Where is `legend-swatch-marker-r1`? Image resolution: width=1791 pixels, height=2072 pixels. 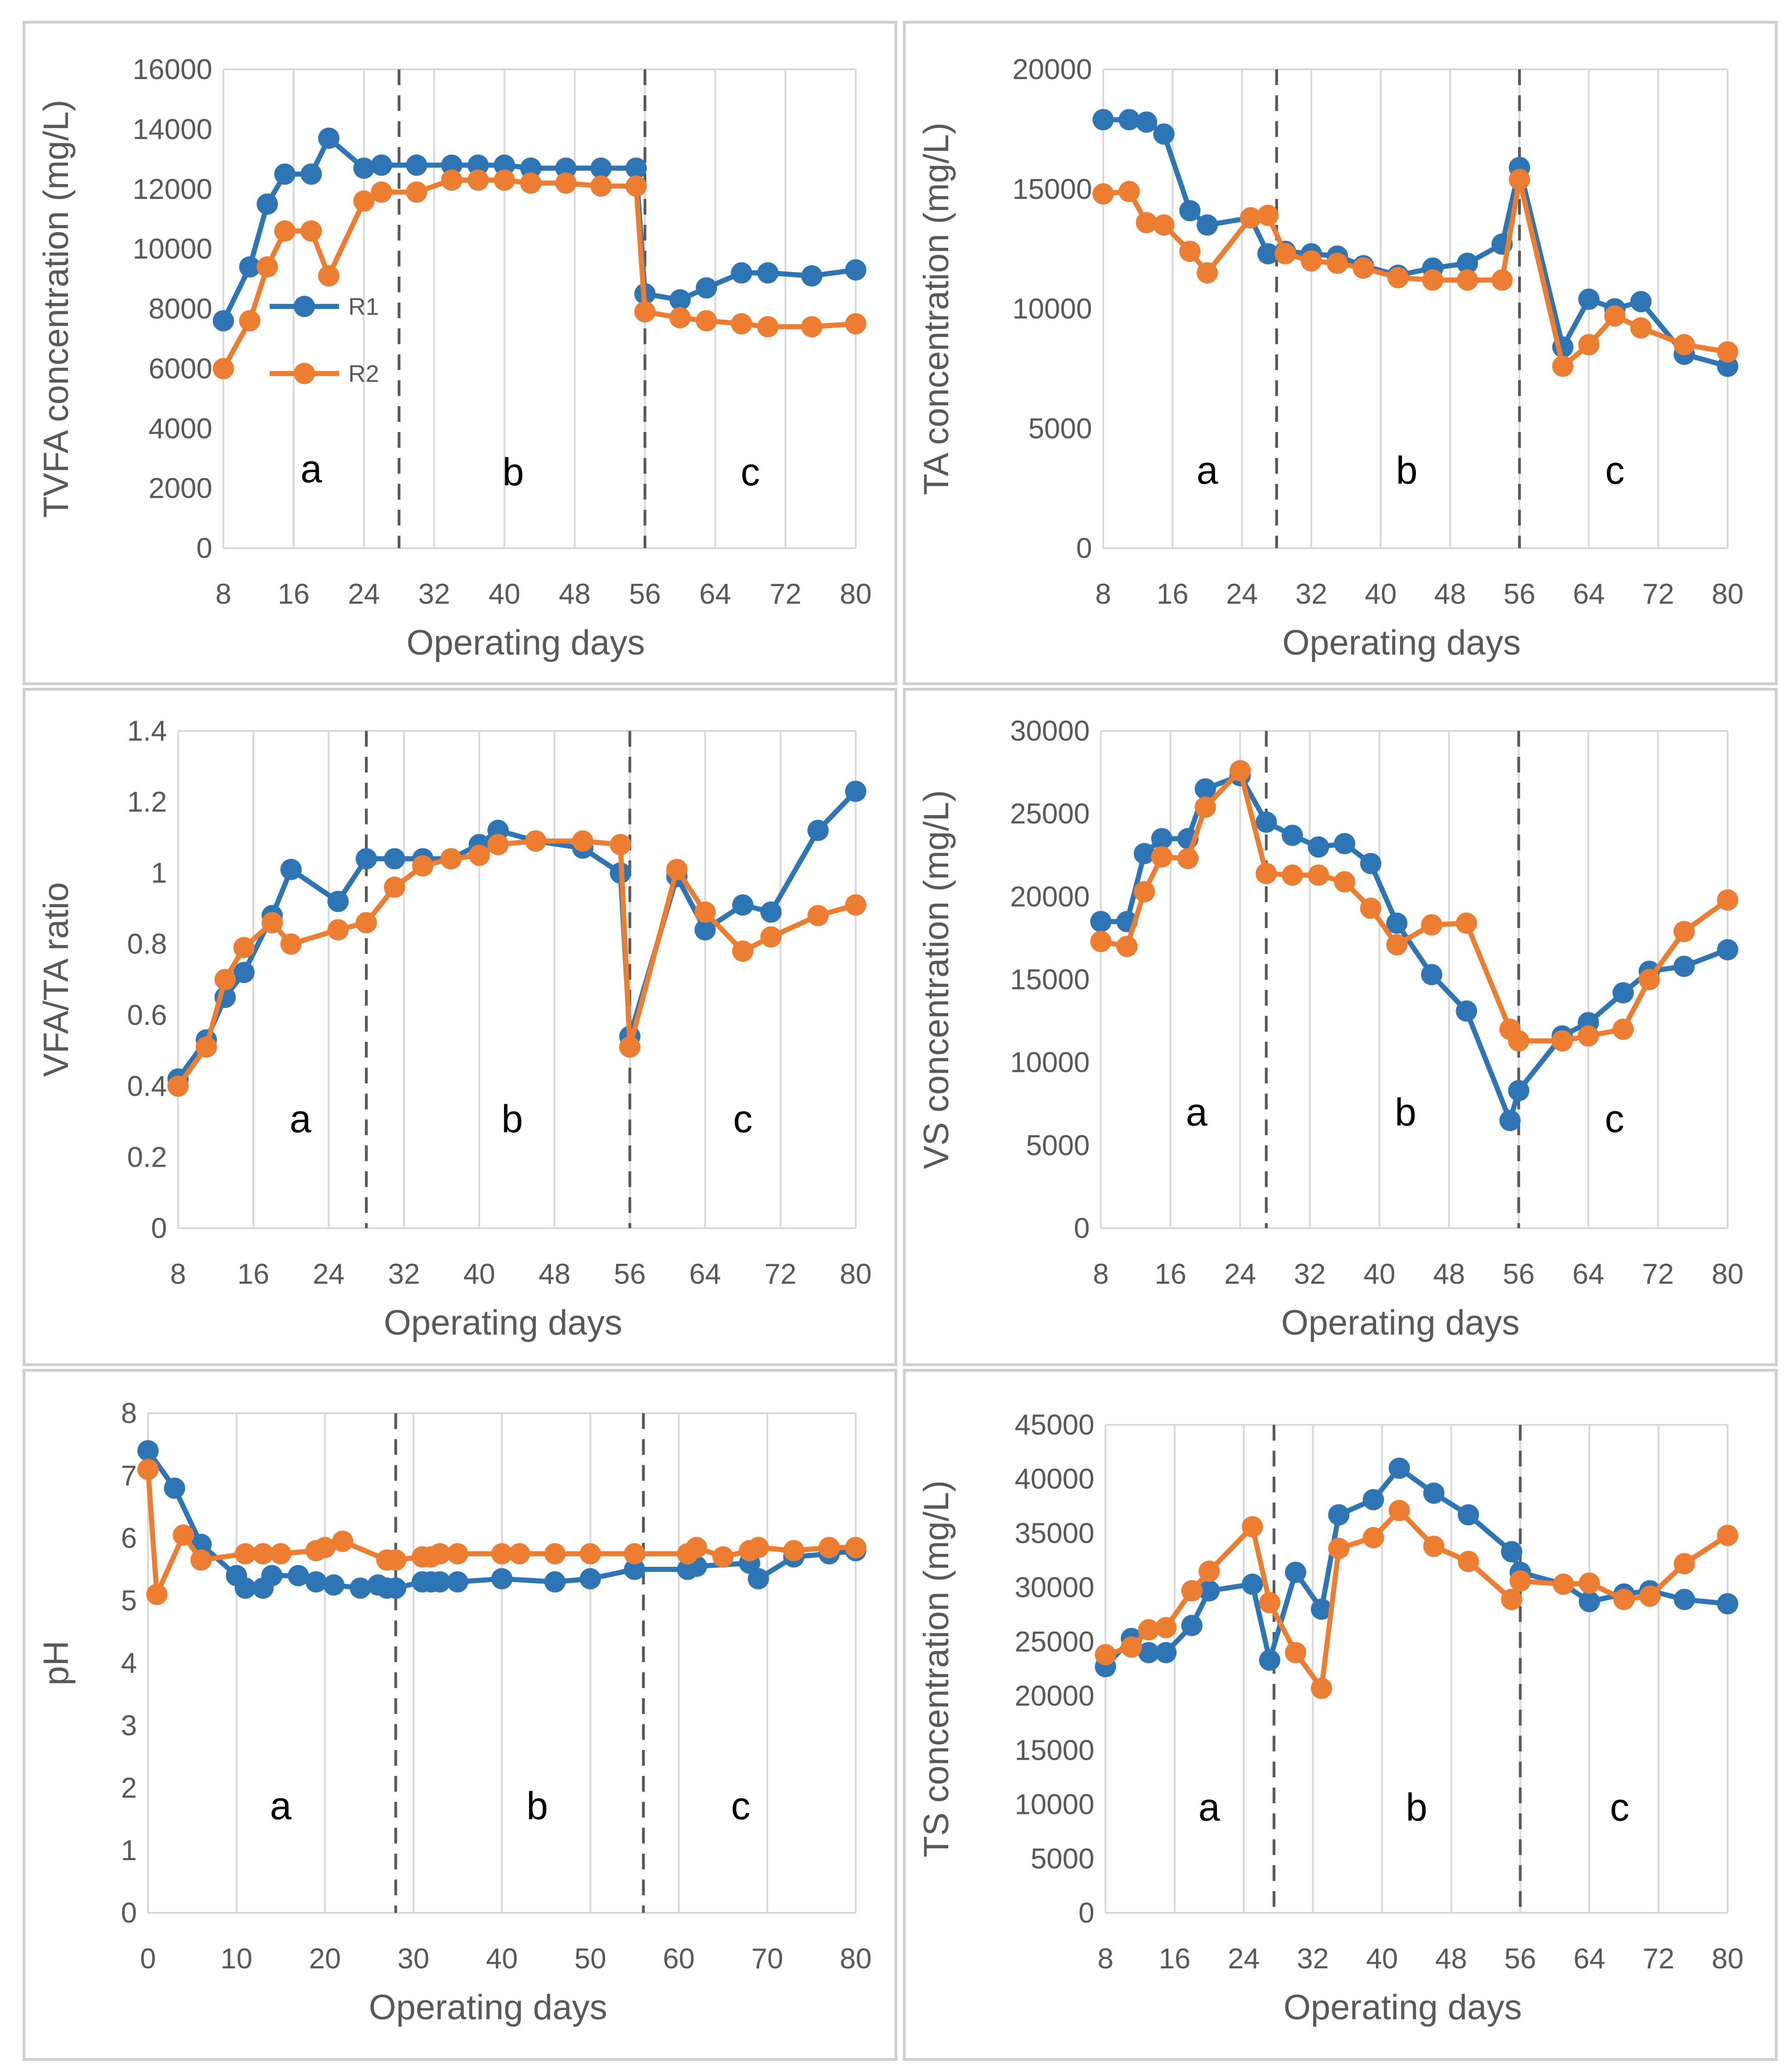
legend-swatch-marker-r1 is located at coordinates (304, 306).